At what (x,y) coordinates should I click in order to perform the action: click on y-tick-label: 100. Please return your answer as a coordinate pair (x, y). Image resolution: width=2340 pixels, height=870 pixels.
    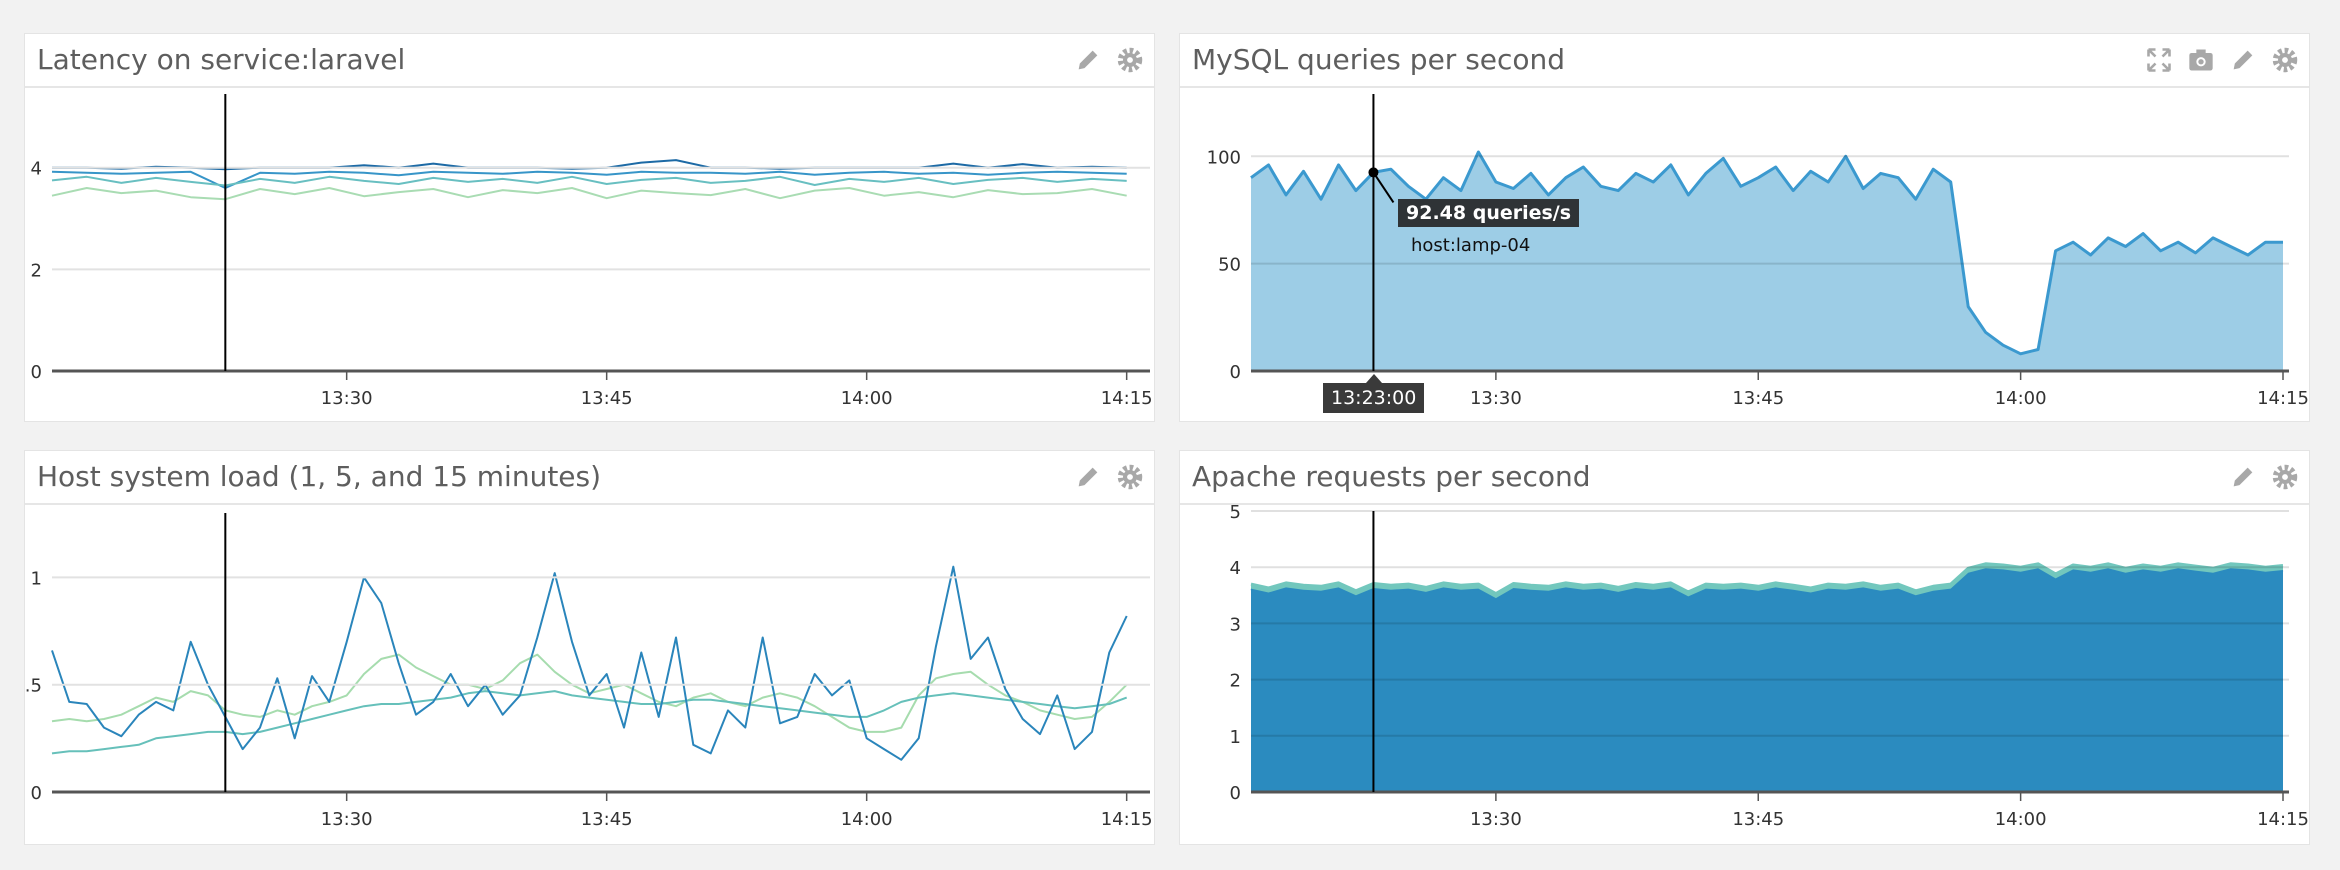
    Looking at the image, I should click on (1224, 157).